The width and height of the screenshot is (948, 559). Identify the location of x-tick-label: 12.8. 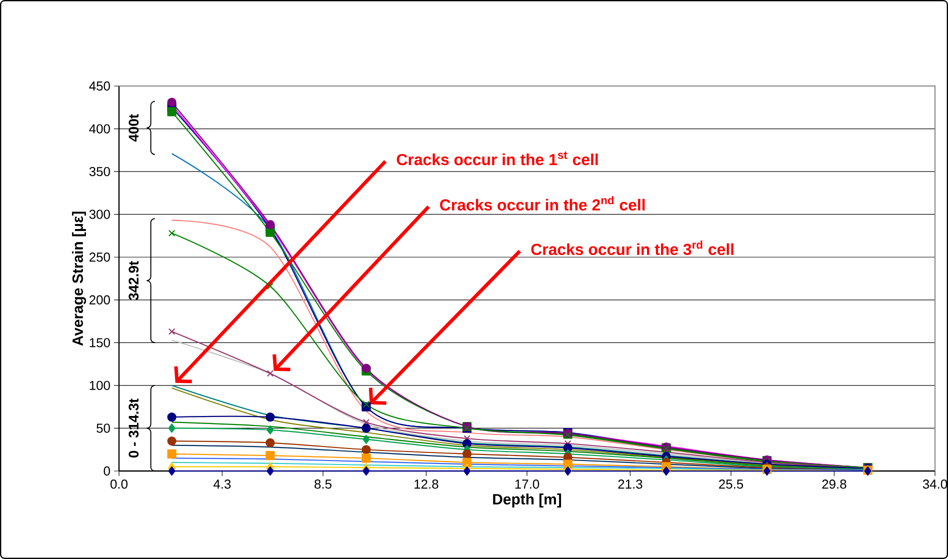
(426, 484).